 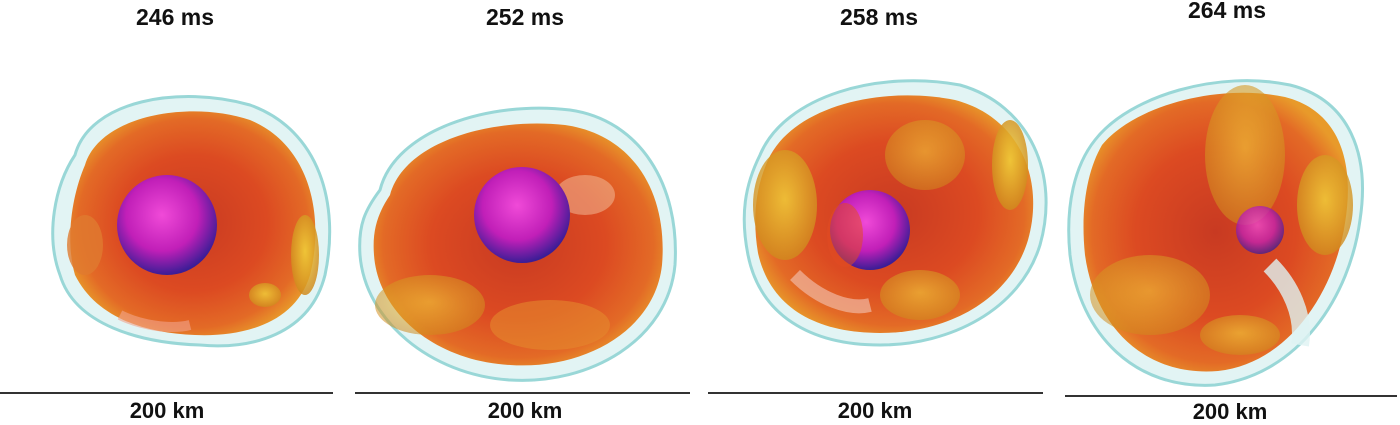 What do you see at coordinates (1226, 11) in the screenshot?
I see `time-label: 264 ms` at bounding box center [1226, 11].